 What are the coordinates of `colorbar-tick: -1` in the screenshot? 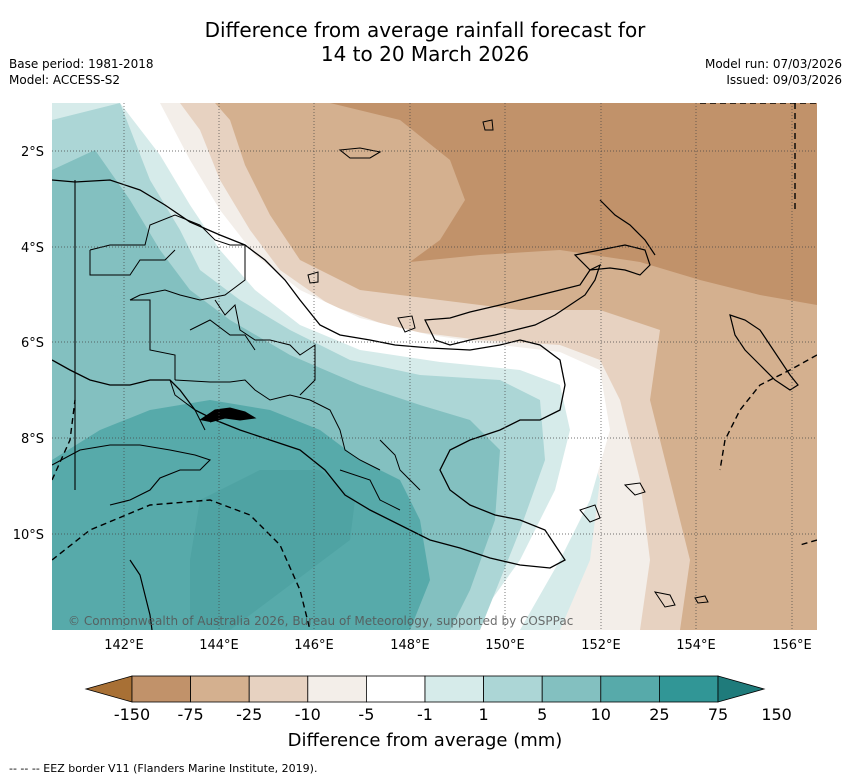 It's located at (425, 714).